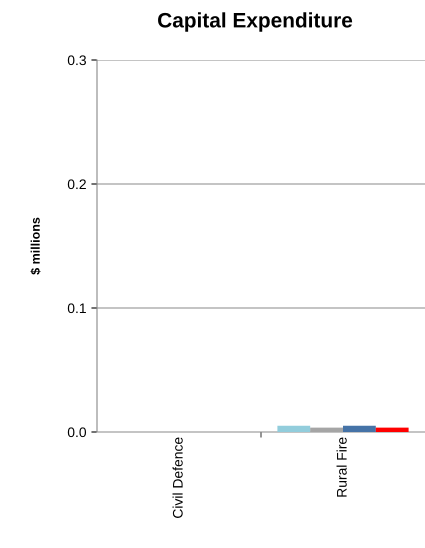 This screenshot has height=548, width=425. Describe the element at coordinates (341, 467) in the screenshot. I see `x-tick-label: Rural Fire` at that location.